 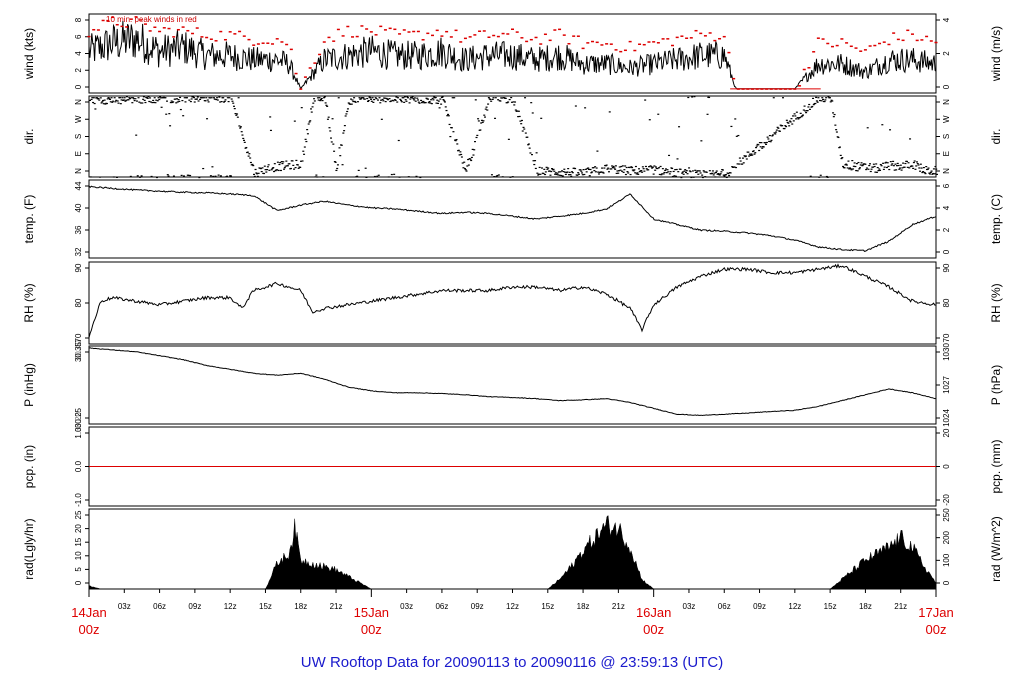 I want to click on right-tick-label: 250, so click(x=946, y=515).